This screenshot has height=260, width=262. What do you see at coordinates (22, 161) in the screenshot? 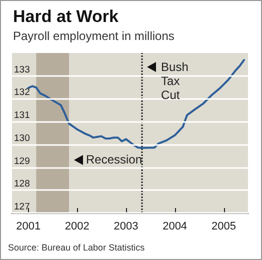
I see `y-tick-label: 129` at bounding box center [22, 161].